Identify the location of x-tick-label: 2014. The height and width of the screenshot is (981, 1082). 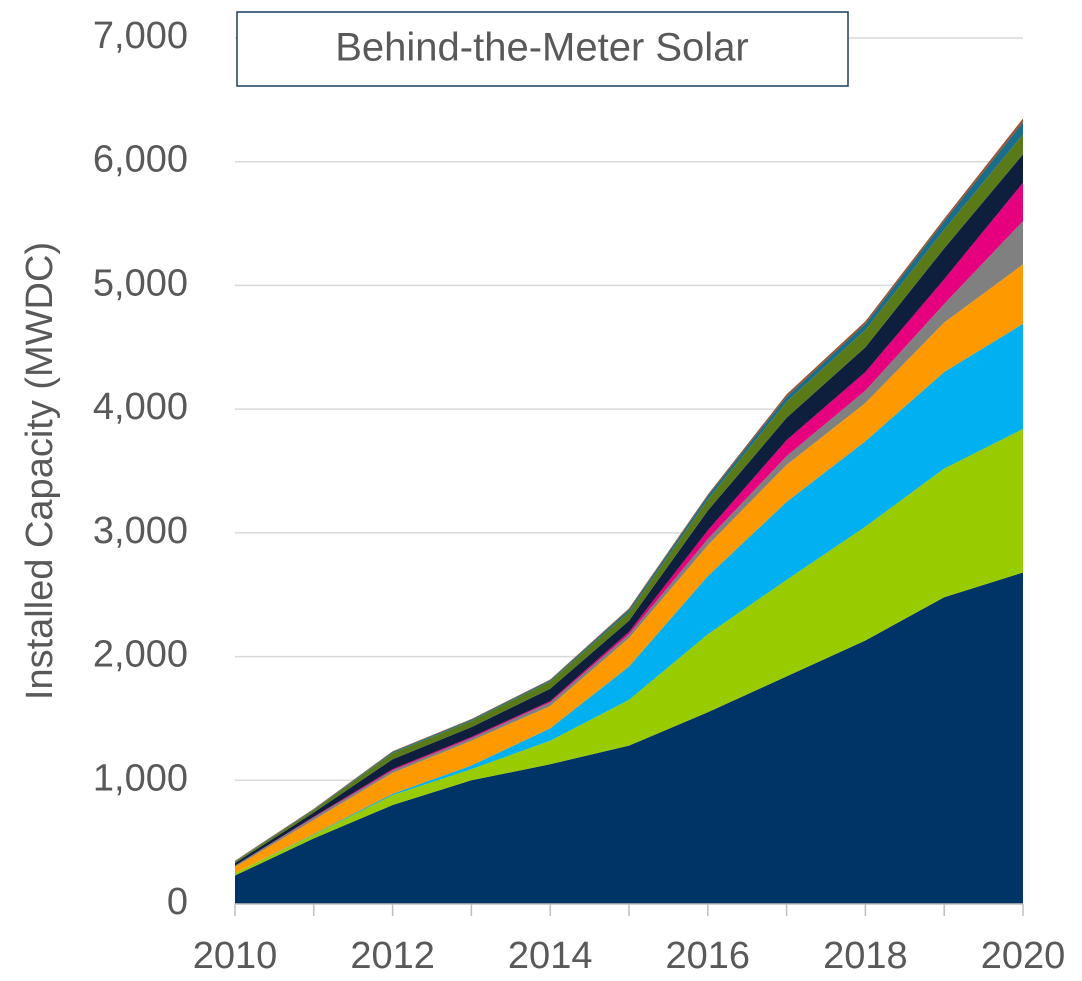
(550, 956).